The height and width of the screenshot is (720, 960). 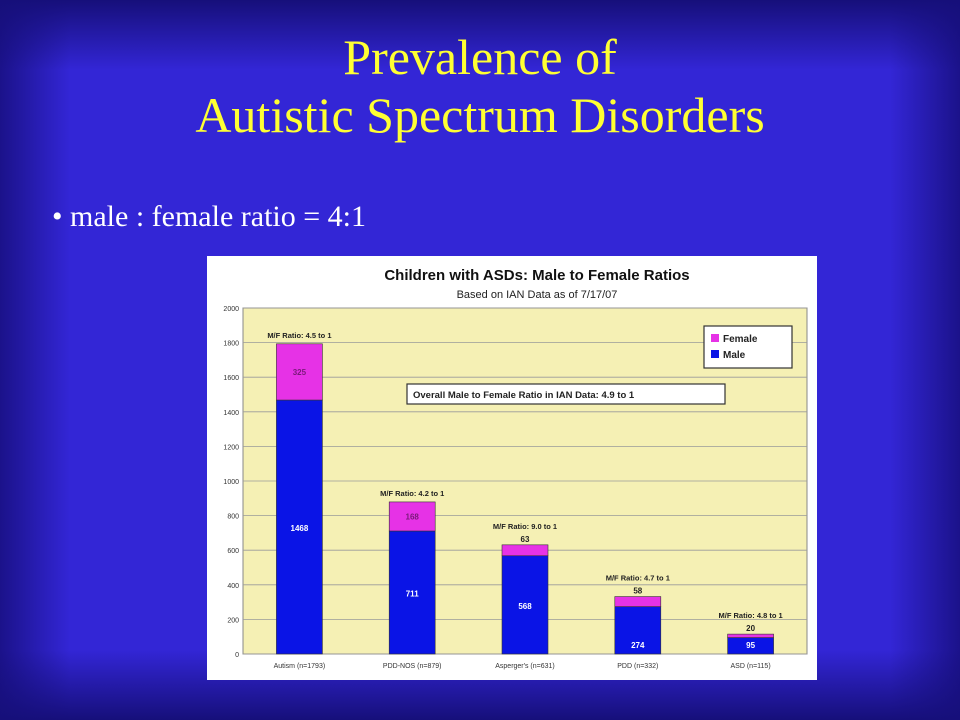 What do you see at coordinates (231, 344) in the screenshot?
I see `y-tick-label: 1800` at bounding box center [231, 344].